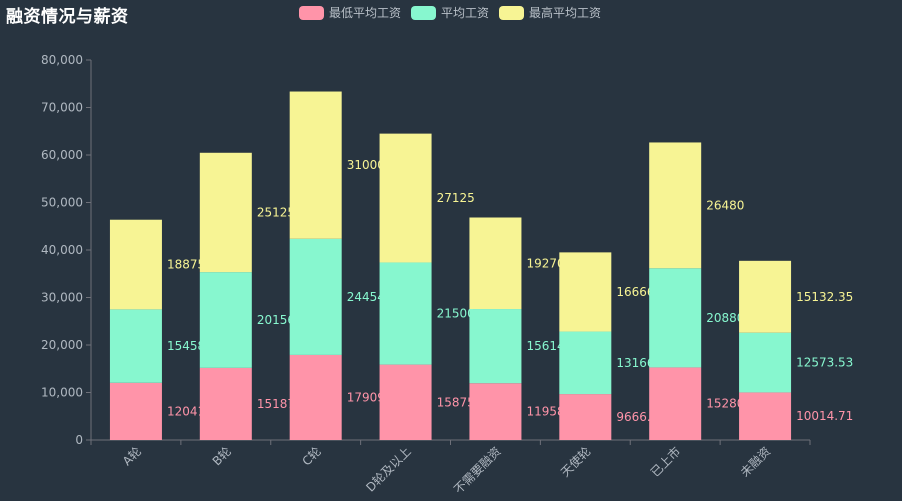 The width and height of the screenshot is (902, 501). What do you see at coordinates (311, 456) in the screenshot?
I see `x-tick-label: C轮` at bounding box center [311, 456].